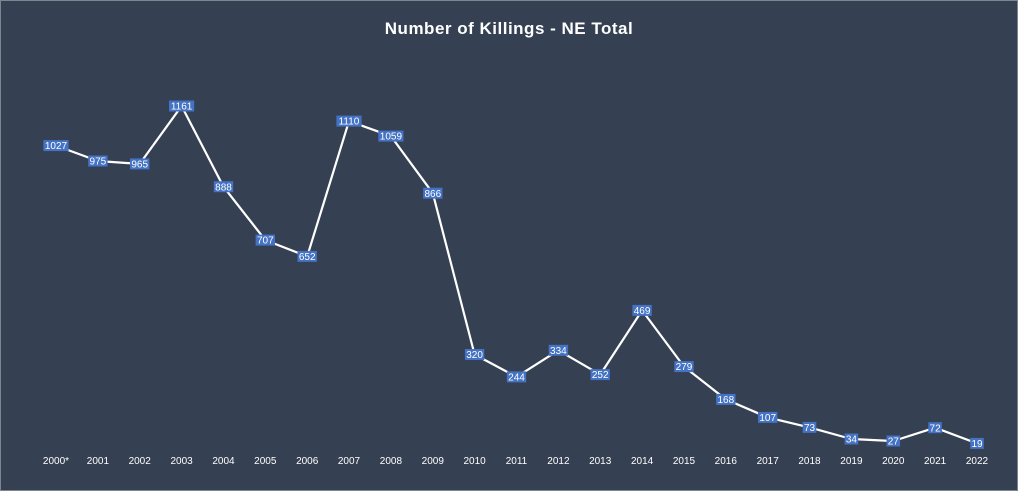 This screenshot has width=1018, height=491. I want to click on data-label-text: 252, so click(600, 375).